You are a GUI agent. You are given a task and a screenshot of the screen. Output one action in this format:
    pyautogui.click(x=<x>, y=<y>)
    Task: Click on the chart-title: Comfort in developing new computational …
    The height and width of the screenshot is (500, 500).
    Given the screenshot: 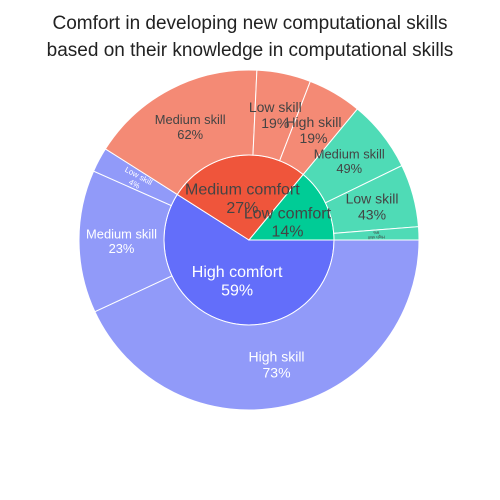 What is the action you would take?
    pyautogui.click(x=250, y=37)
    